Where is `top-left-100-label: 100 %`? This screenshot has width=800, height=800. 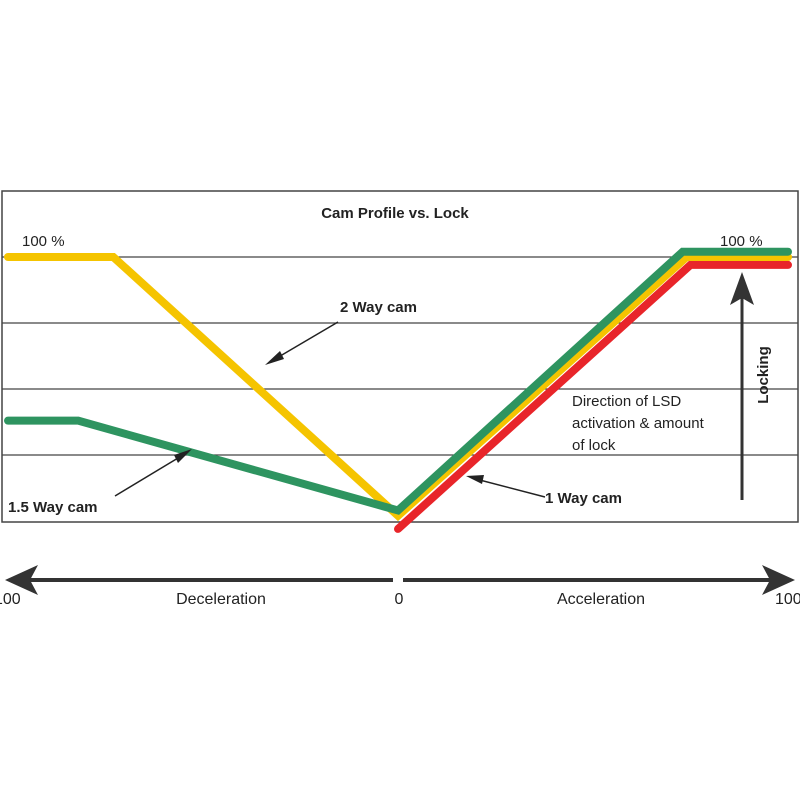
top-left-100-label: 100 % is located at coordinates (43, 241).